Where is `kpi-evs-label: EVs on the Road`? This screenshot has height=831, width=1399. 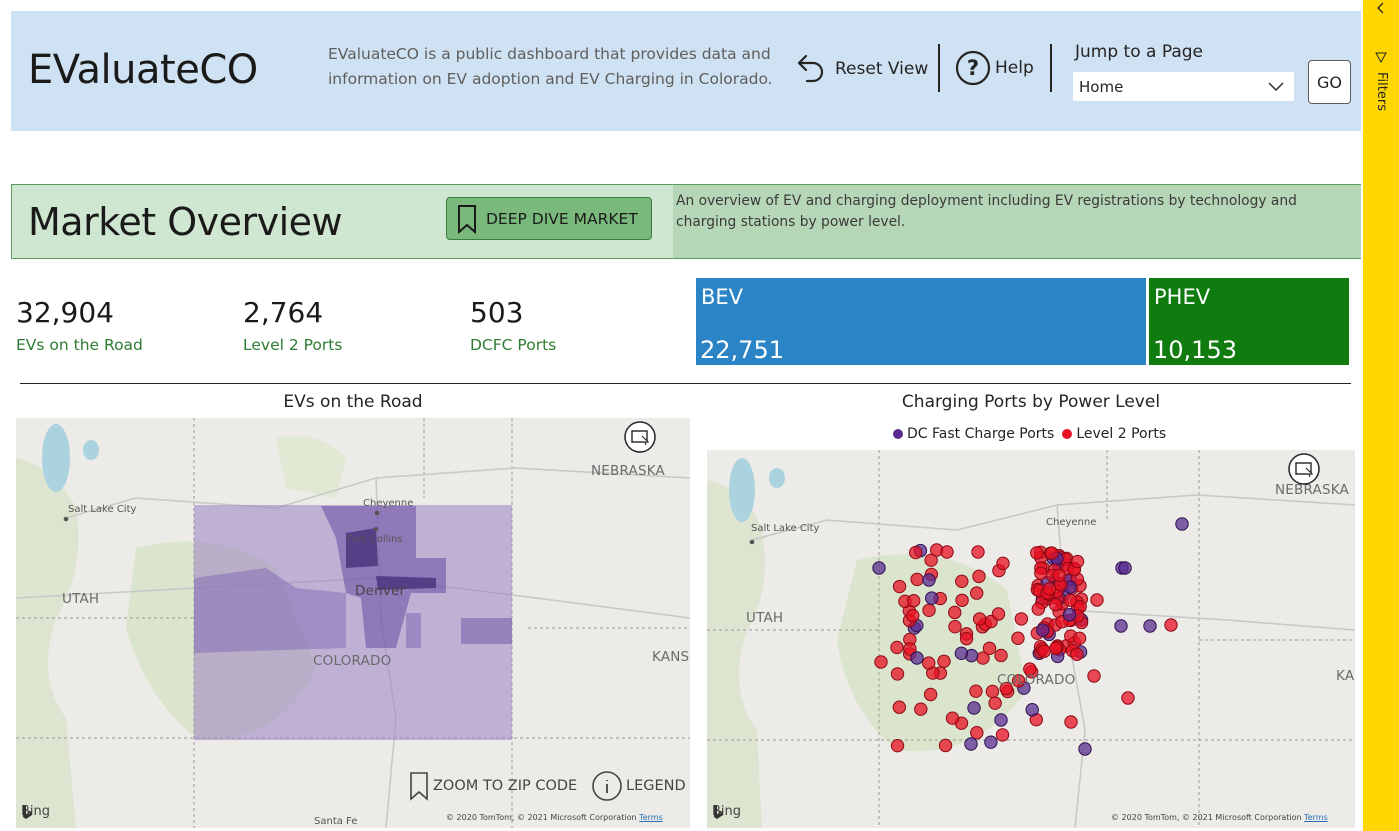 kpi-evs-label: EVs on the Road is located at coordinates (79, 345).